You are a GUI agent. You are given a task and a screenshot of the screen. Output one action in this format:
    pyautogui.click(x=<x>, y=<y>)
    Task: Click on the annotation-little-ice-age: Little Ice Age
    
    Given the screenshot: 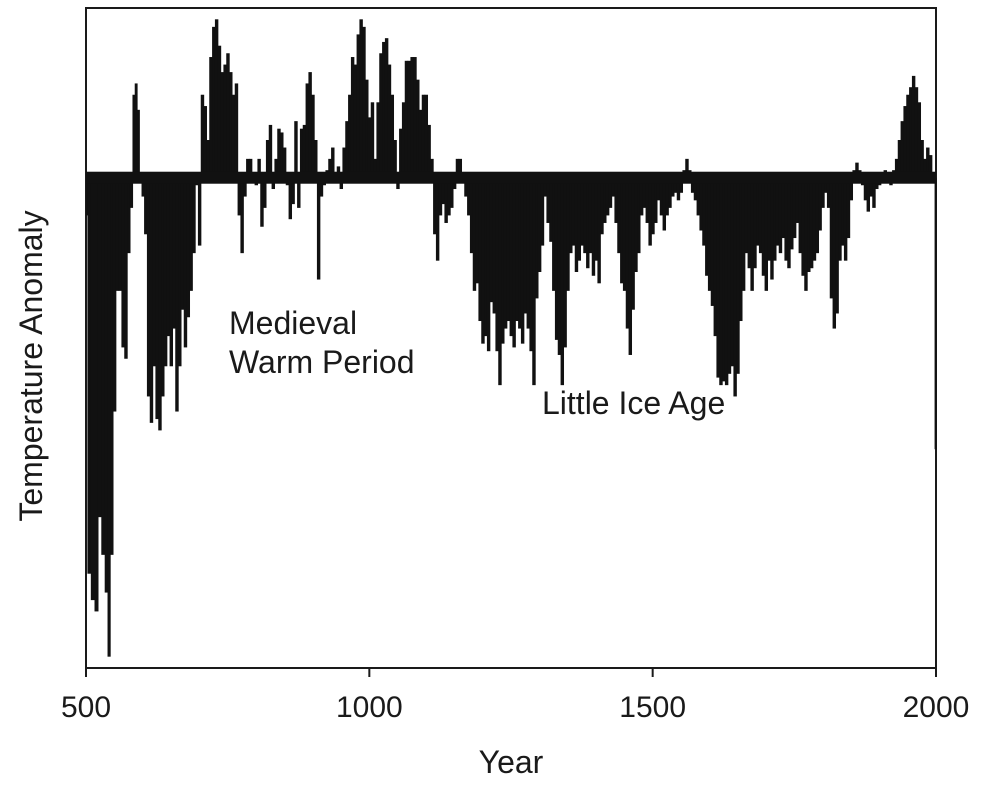 What is the action you would take?
    pyautogui.click(x=633, y=403)
    